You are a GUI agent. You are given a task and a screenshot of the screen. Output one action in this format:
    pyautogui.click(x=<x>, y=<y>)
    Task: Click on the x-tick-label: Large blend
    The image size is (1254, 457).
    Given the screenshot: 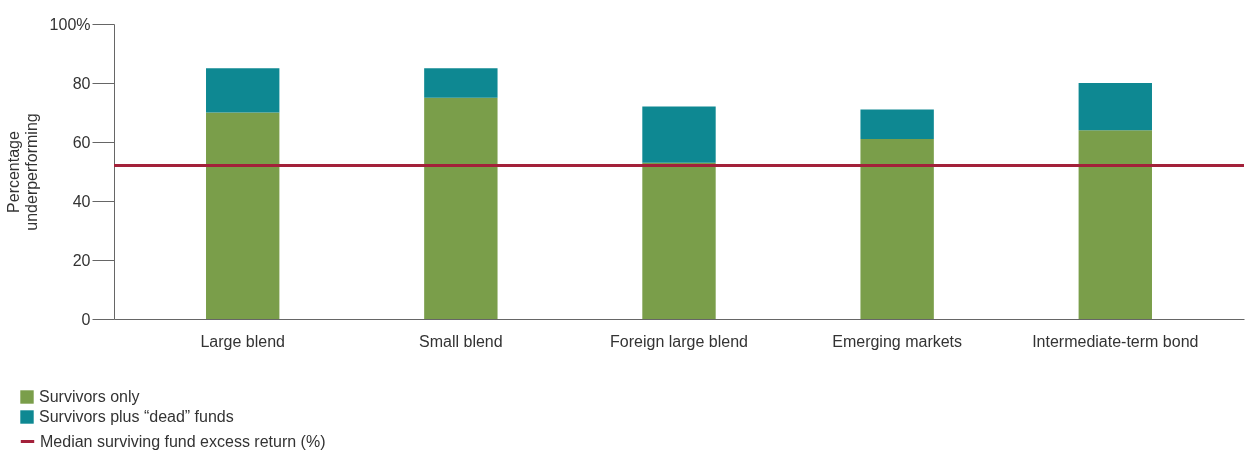 What is the action you would take?
    pyautogui.click(x=242, y=341)
    